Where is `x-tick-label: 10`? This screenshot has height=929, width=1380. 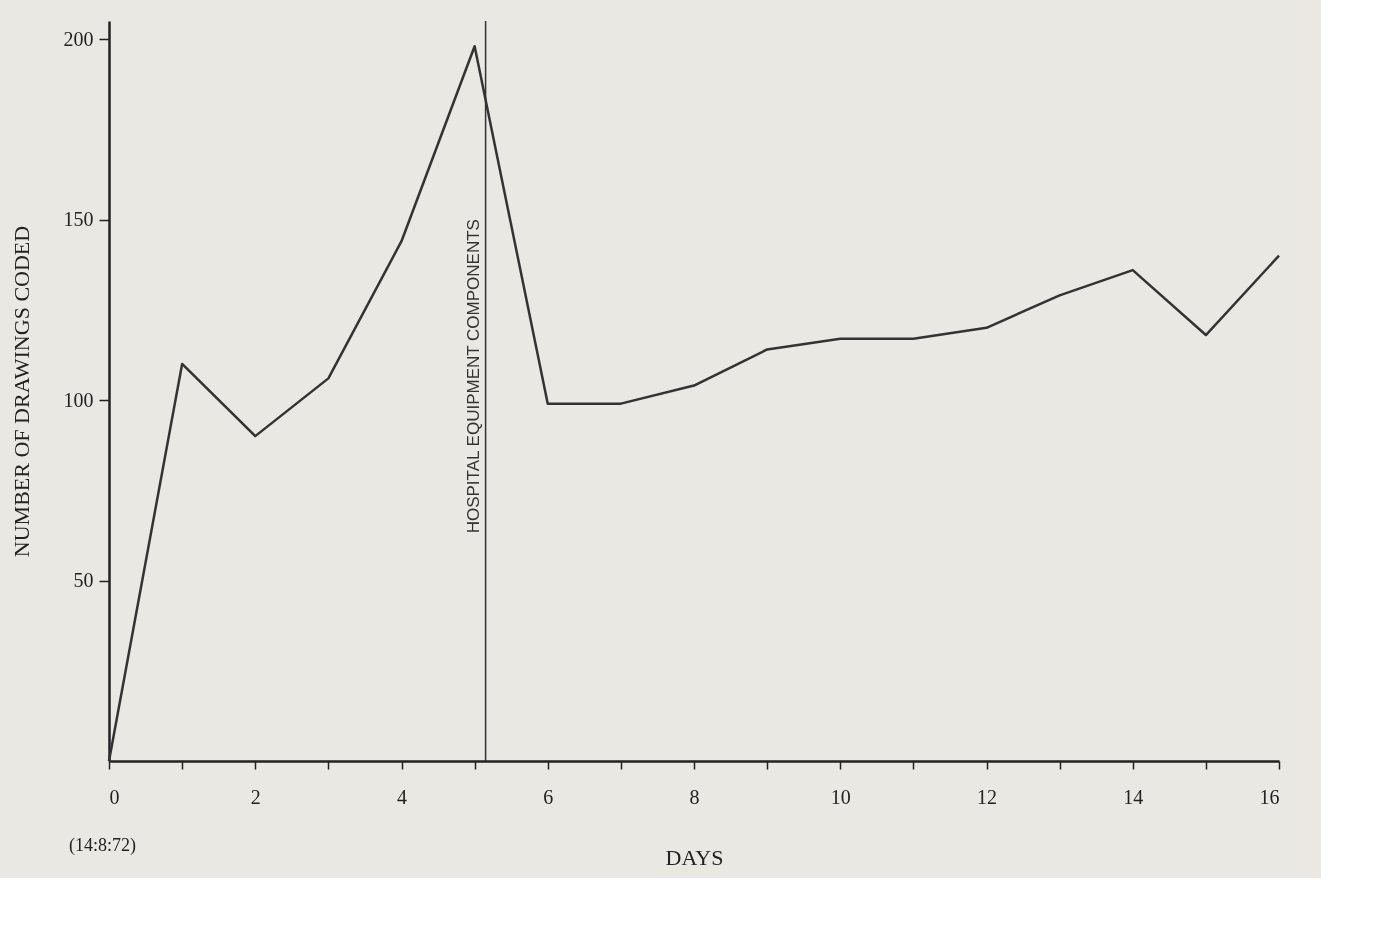 x-tick-label: 10 is located at coordinates (840, 796).